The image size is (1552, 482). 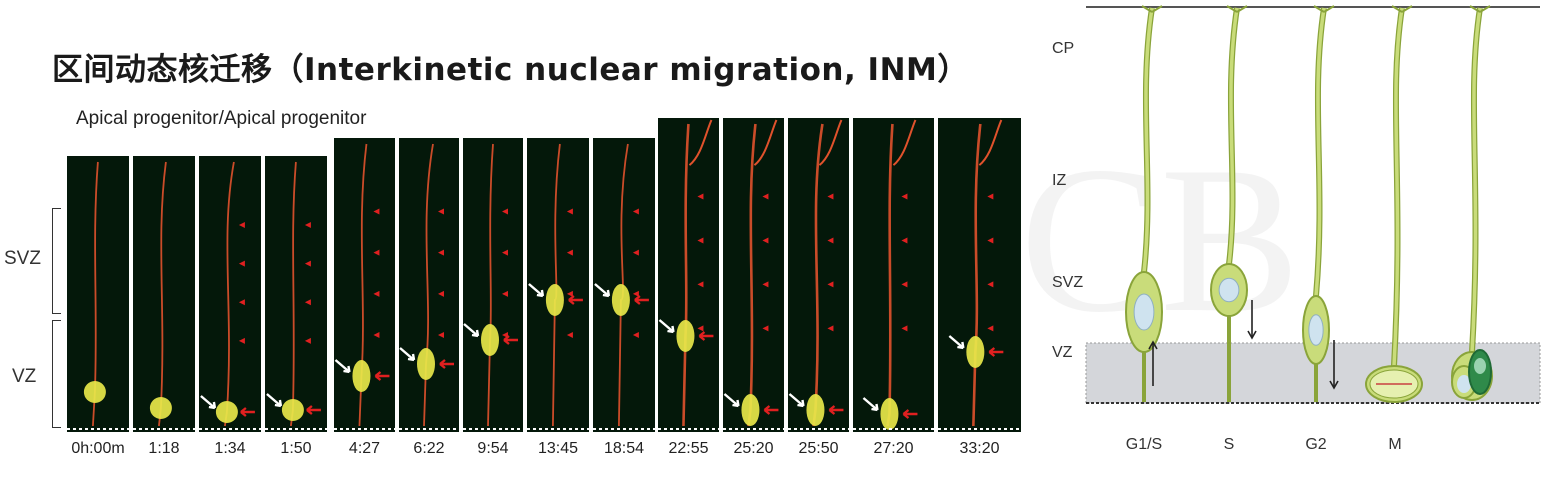 What do you see at coordinates (221, 118) in the screenshot?
I see `figure-subtitle: Apical progenitor/Apical progenitor` at bounding box center [221, 118].